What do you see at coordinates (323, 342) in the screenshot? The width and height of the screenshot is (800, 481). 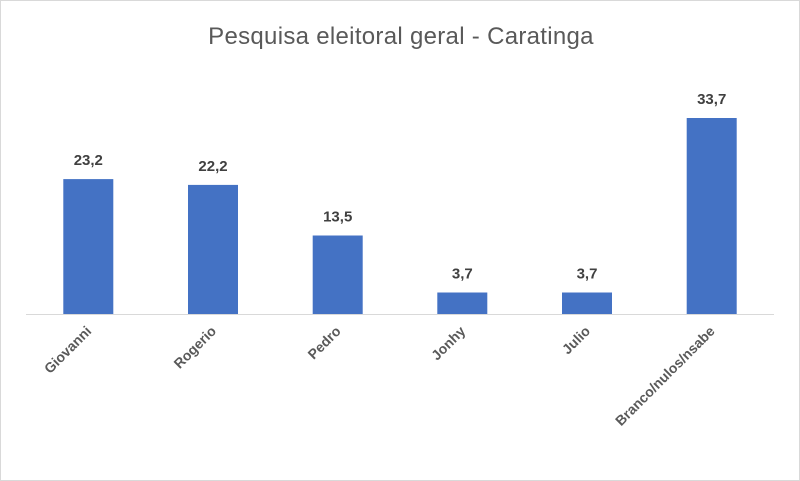 I see `x-tick-label: Pedro` at bounding box center [323, 342].